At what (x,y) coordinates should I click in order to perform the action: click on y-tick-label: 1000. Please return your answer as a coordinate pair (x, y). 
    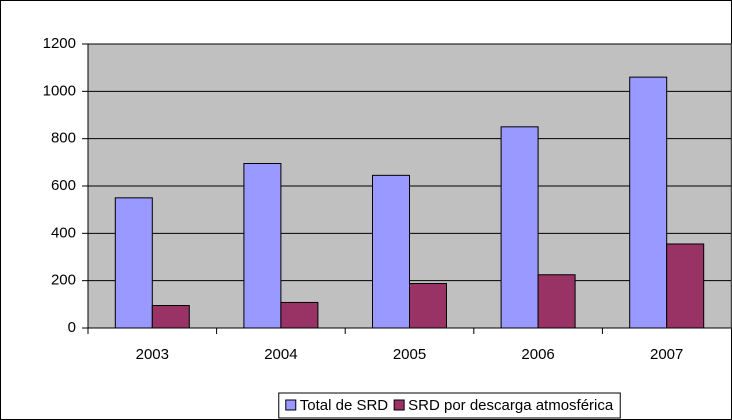
    Looking at the image, I should click on (59, 90).